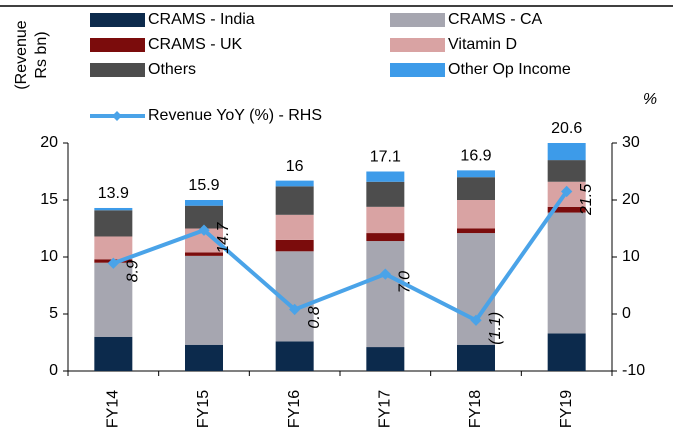 This screenshot has width=673, height=434. What do you see at coordinates (49, 256) in the screenshot?
I see `y-tick-label: 10` at bounding box center [49, 256].